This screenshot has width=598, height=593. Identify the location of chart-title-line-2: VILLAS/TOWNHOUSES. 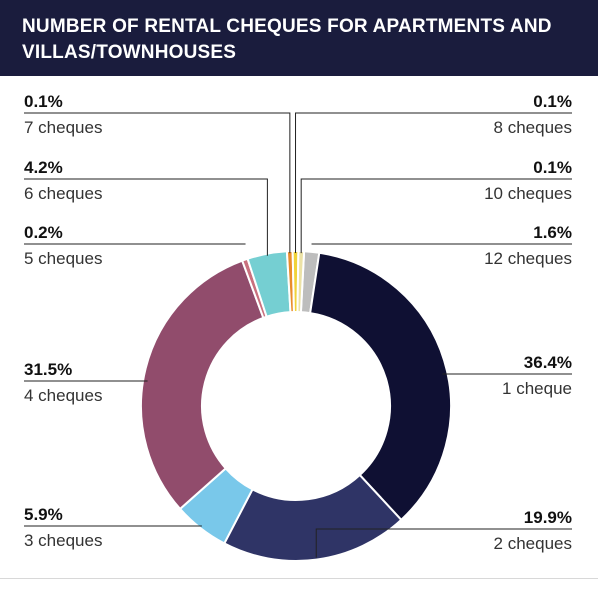
(129, 52).